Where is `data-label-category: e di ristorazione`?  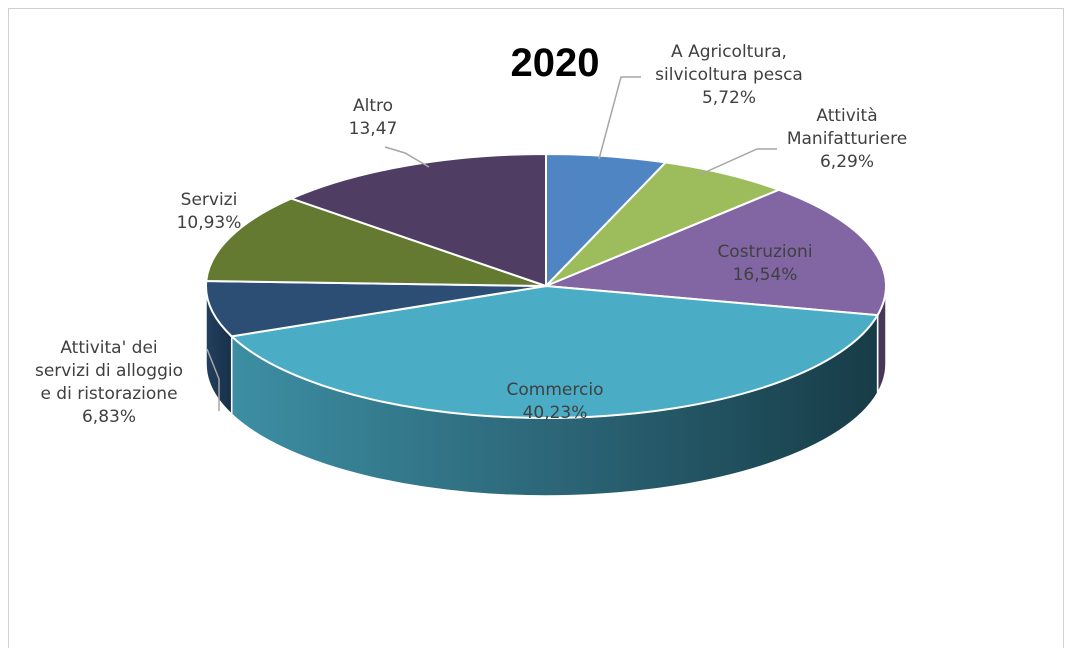
data-label-category: e di ristorazione is located at coordinates (108, 394).